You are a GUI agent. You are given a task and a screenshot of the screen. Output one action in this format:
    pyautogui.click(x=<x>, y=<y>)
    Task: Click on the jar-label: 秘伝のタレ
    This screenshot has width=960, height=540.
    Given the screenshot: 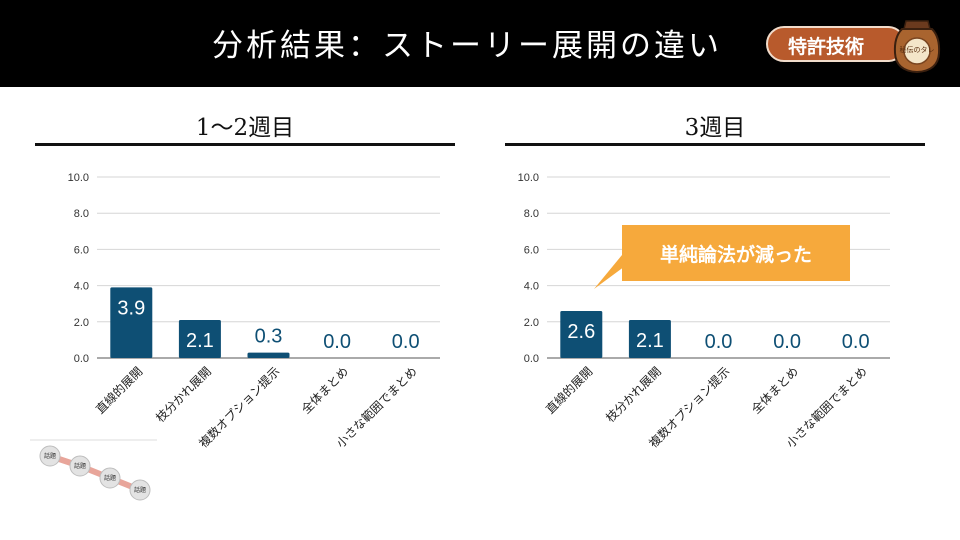 What is the action you would take?
    pyautogui.click(x=917, y=49)
    